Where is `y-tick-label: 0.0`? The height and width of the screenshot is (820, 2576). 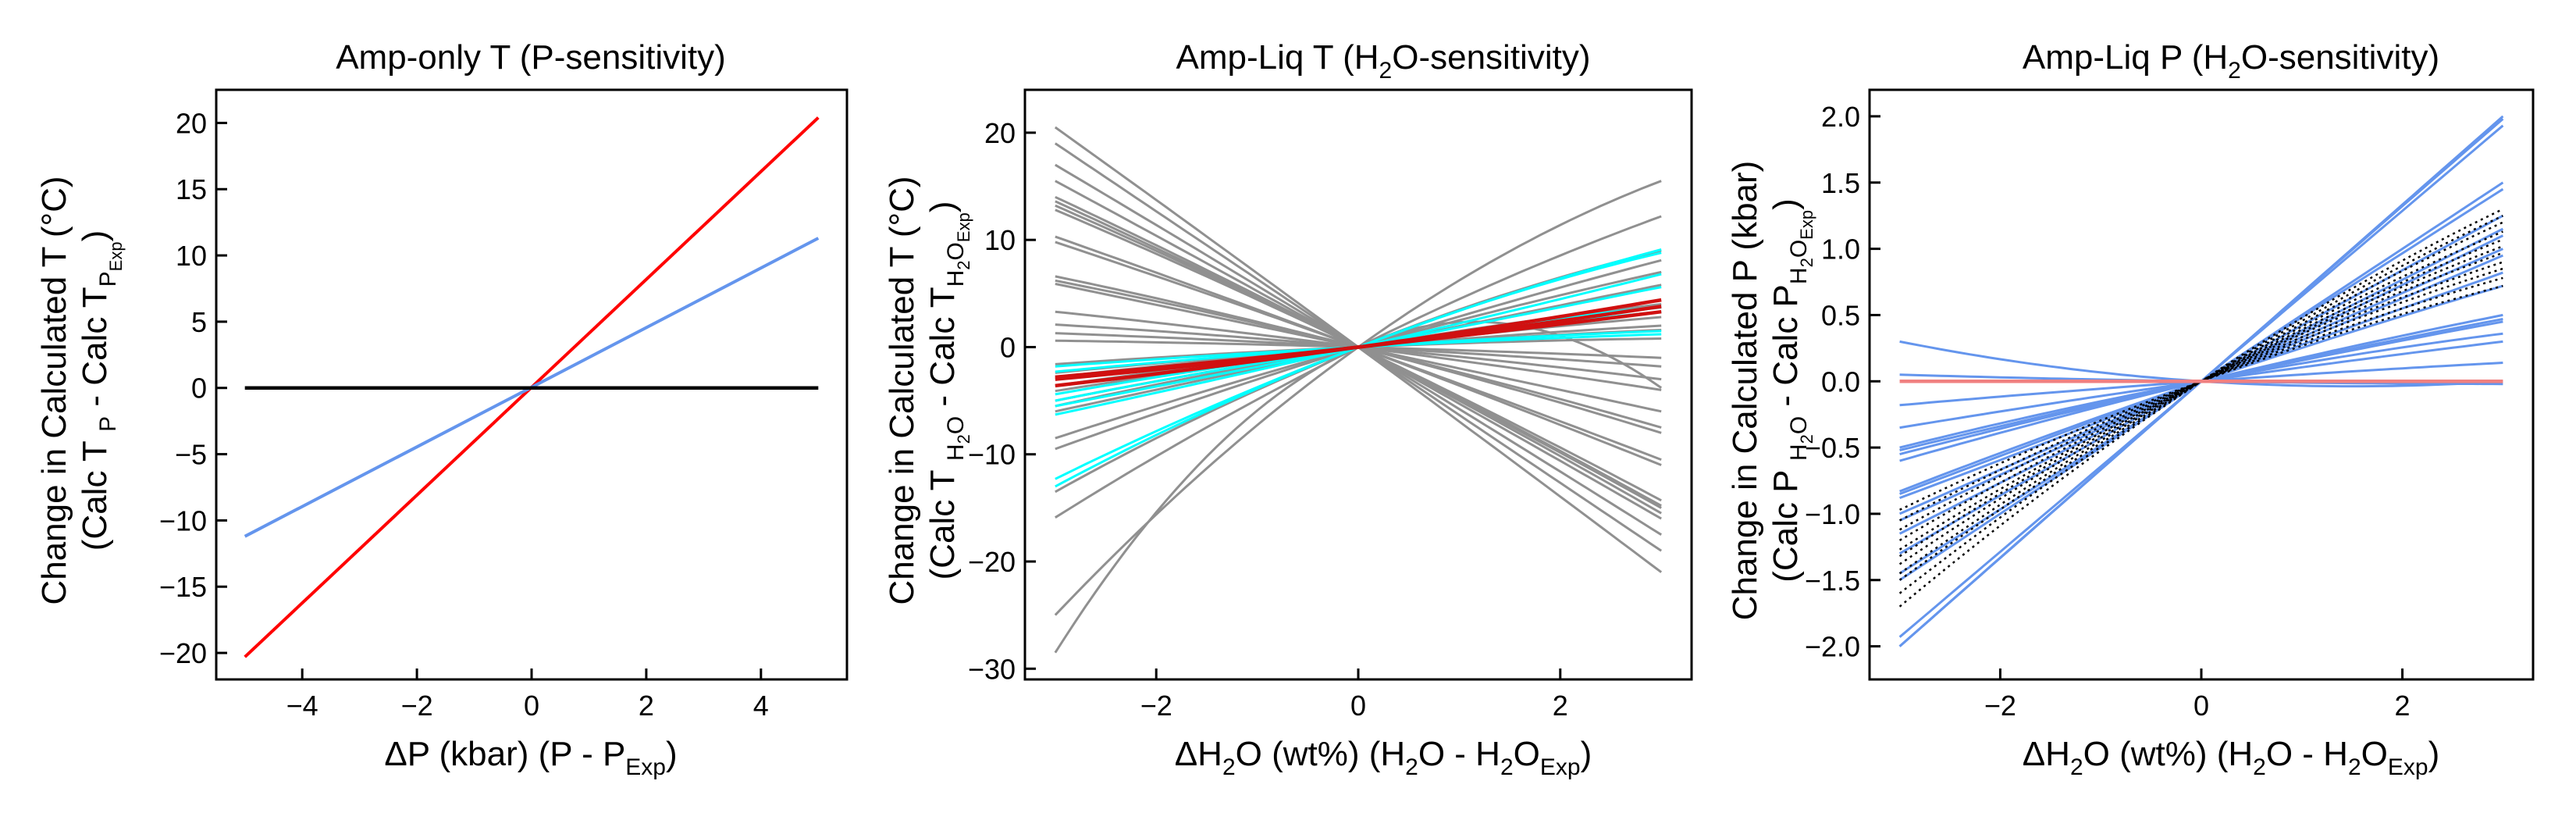
y-tick-label: 0.0 is located at coordinates (1840, 381).